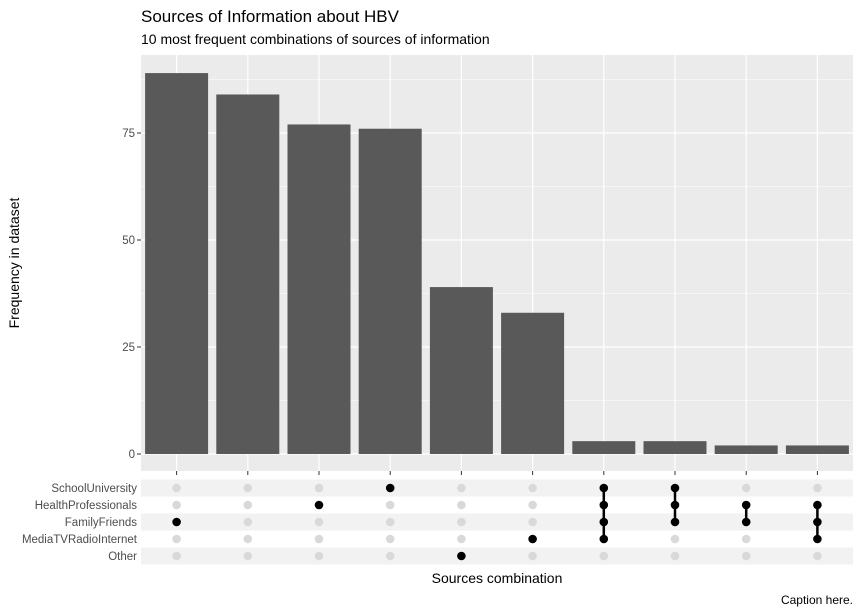 This screenshot has height=613, width=862. I want to click on chart-caption: Caption here., so click(817, 600).